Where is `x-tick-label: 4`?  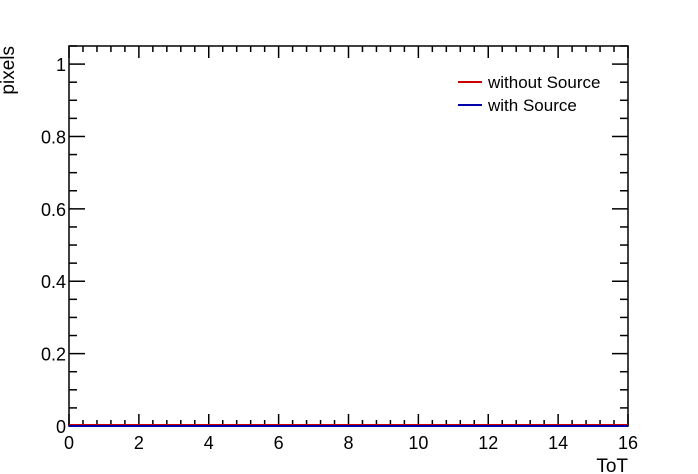 x-tick-label: 4 is located at coordinates (209, 443).